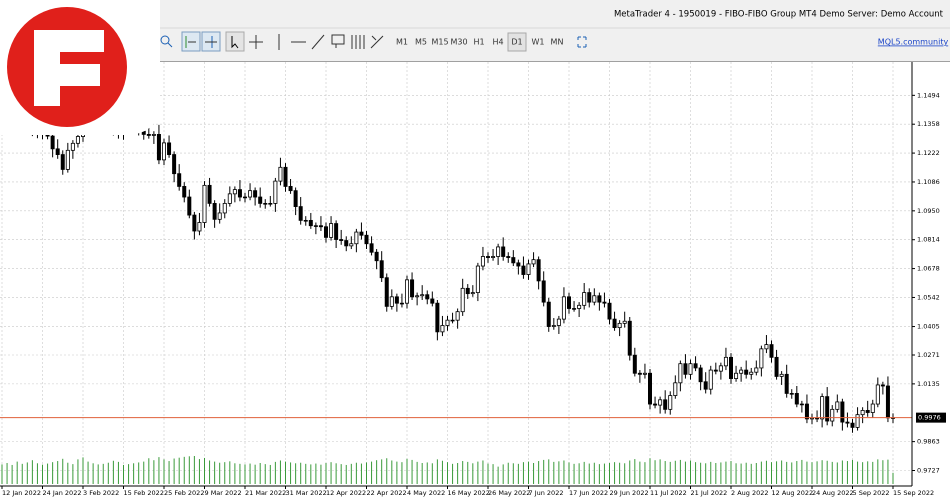 The width and height of the screenshot is (950, 500). I want to click on timeframe-button: D1, so click(516, 42).